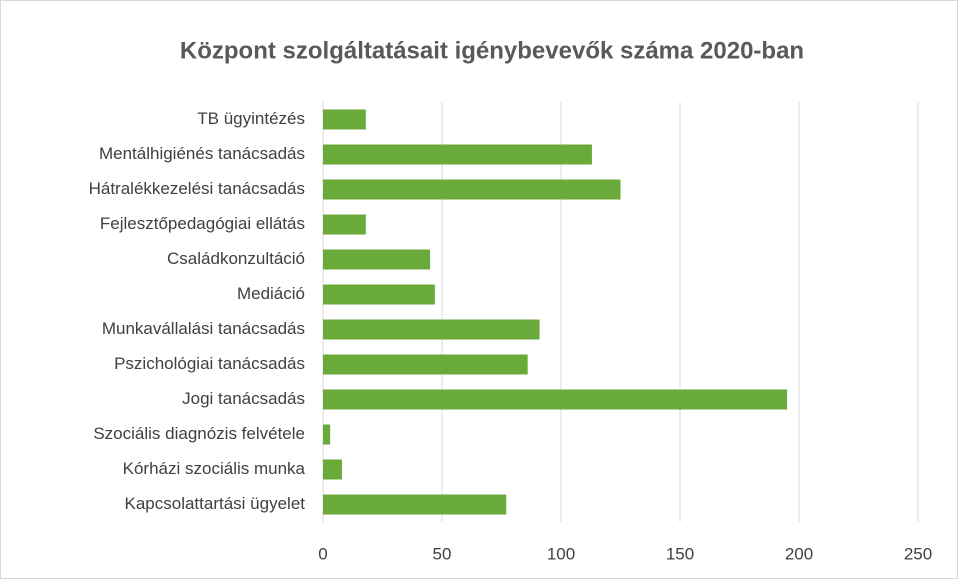 Image resolution: width=958 pixels, height=579 pixels. What do you see at coordinates (271, 293) in the screenshot?
I see `y-tick-label: Mediáció` at bounding box center [271, 293].